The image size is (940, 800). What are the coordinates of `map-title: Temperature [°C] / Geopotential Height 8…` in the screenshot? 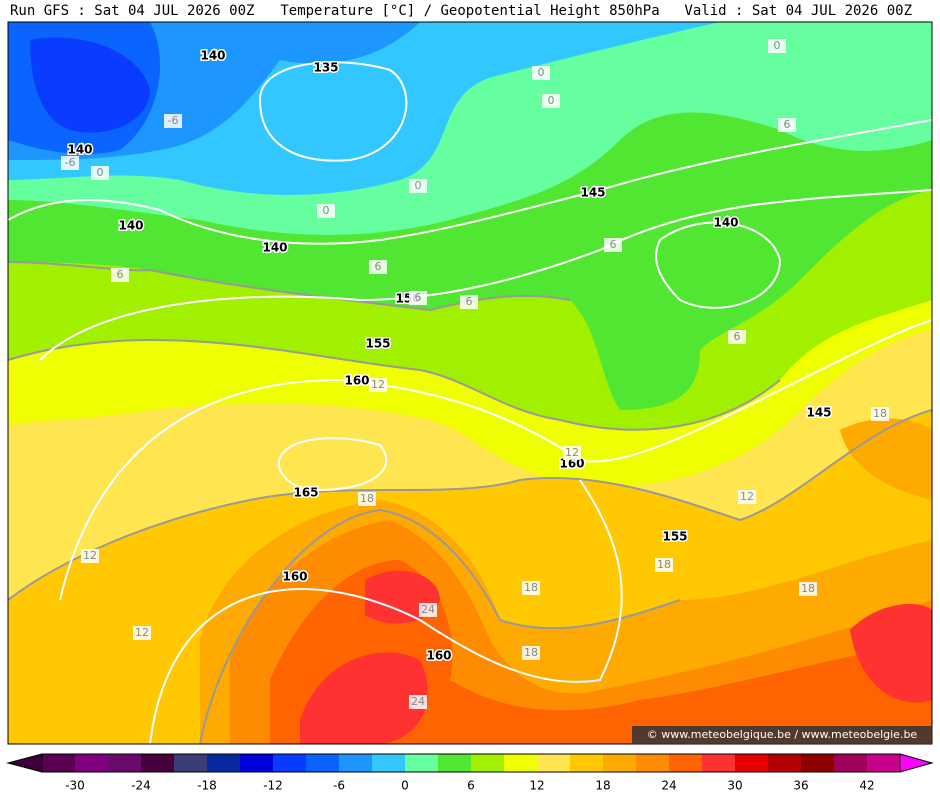 It's located at (469, 11).